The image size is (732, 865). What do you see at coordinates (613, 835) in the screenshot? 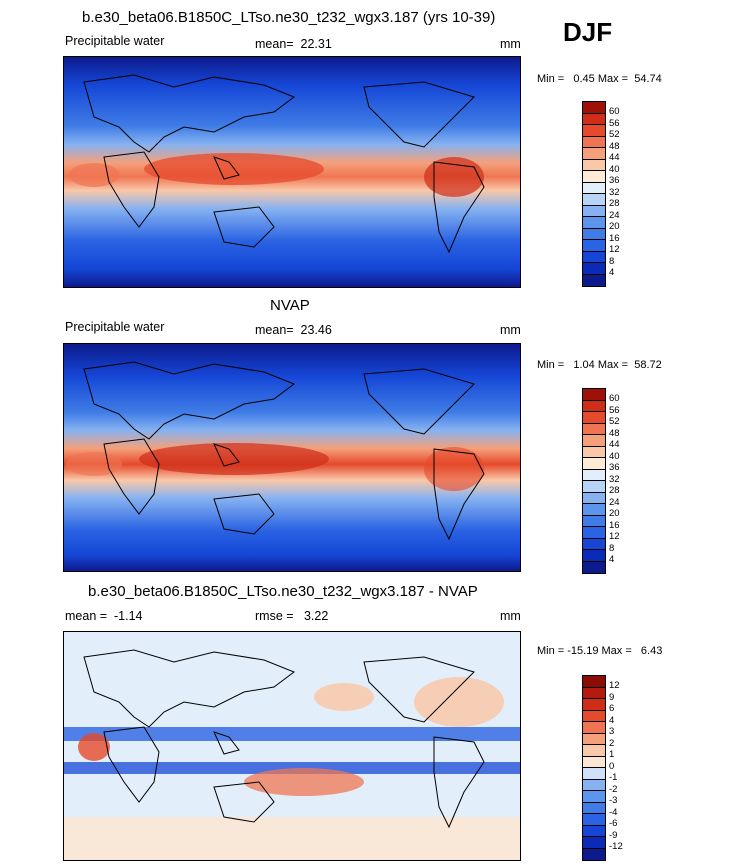
I see `colorbar-tick-label: -9` at bounding box center [613, 835].